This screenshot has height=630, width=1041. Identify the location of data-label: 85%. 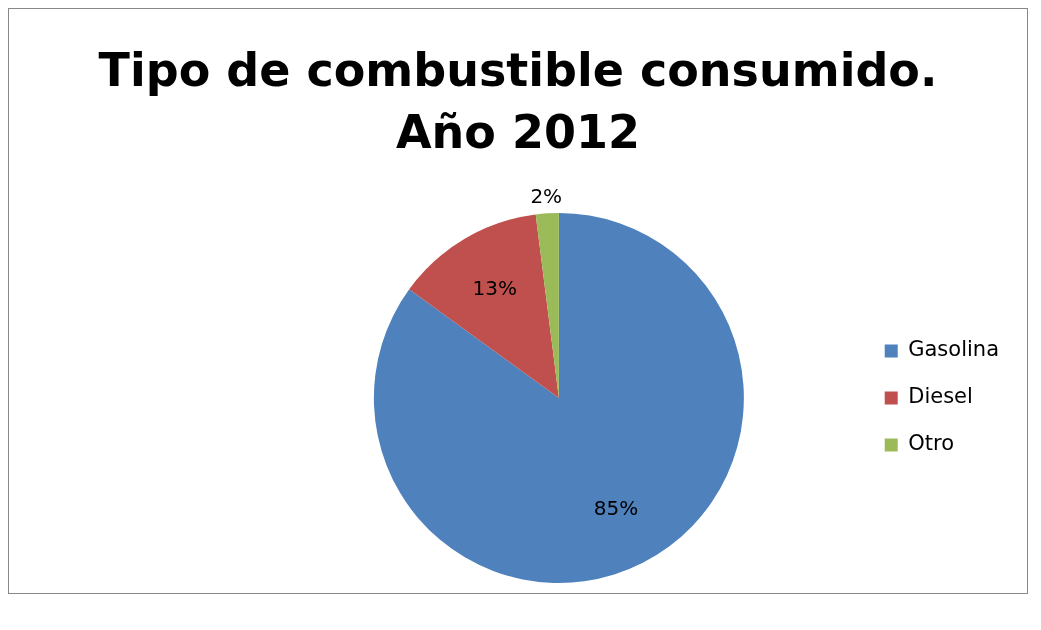
(616, 508).